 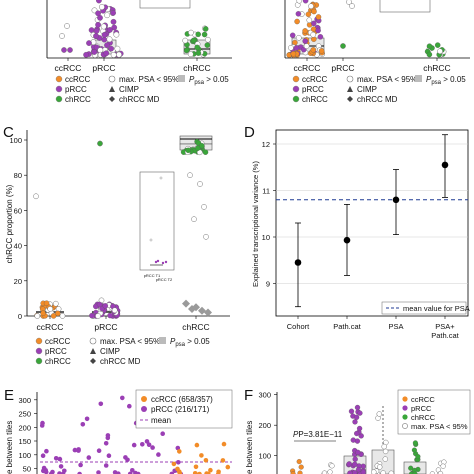 What do you see at coordinates (162, 340) in the screenshot?
I see `legend-marker-ppsa` at bounding box center [162, 340].